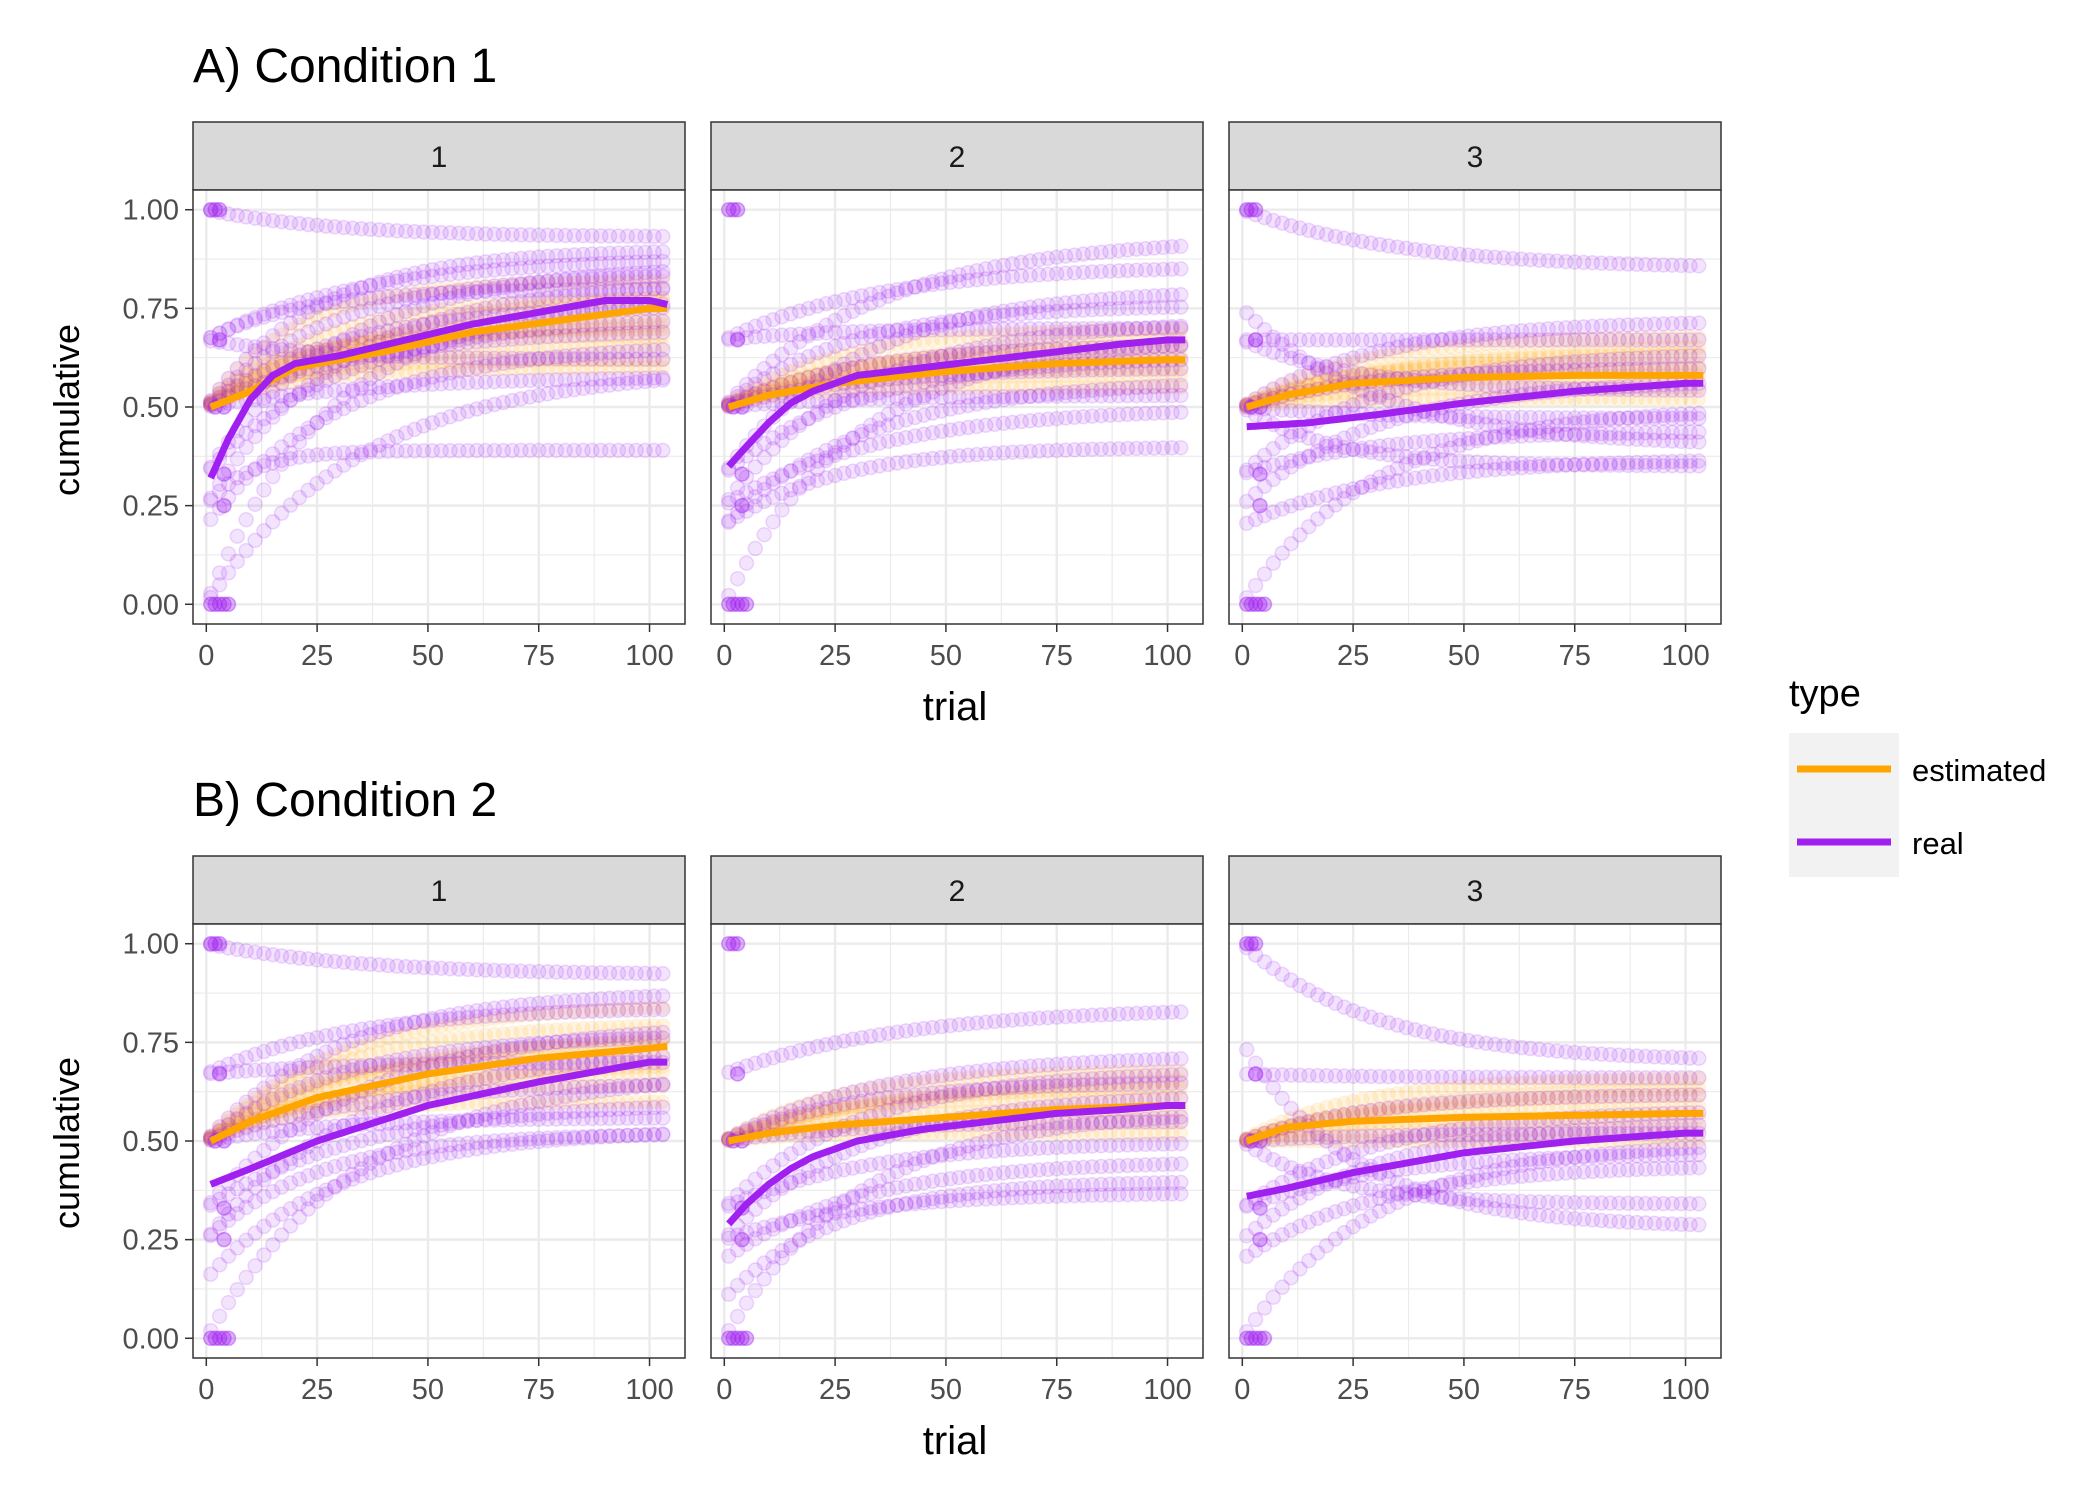  What do you see at coordinates (345, 800) in the screenshot?
I see `chart-title-condition-2: B) Condition 2` at bounding box center [345, 800].